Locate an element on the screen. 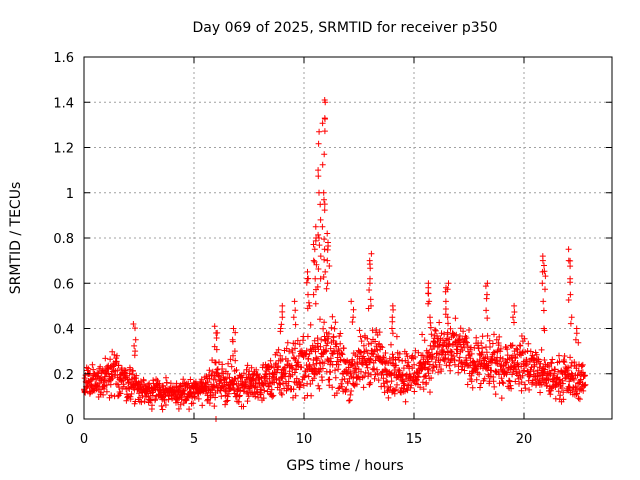  y-tick-label: 1.6 is located at coordinates (63, 58).